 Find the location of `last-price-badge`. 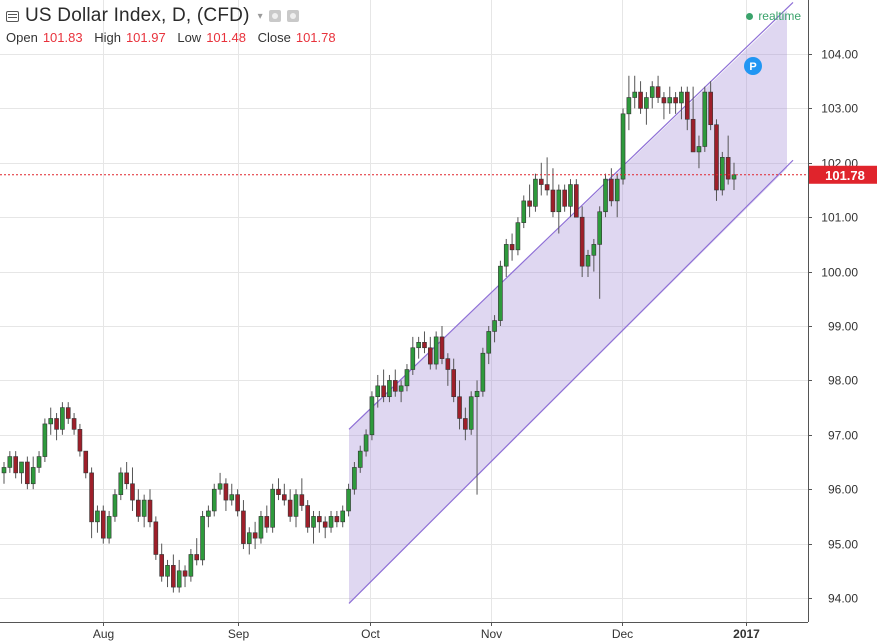

last-price-badge is located at coordinates (843, 174).